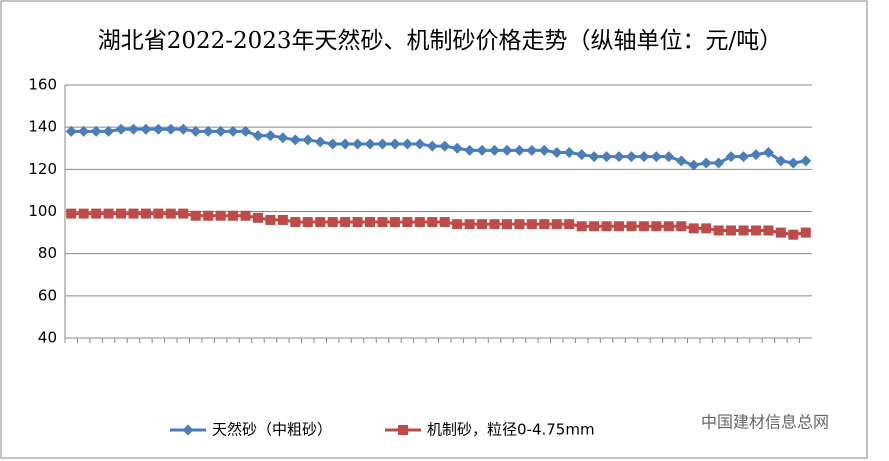 The height and width of the screenshot is (461, 889). What do you see at coordinates (765, 422) in the screenshot?
I see `watermark: 中国建材信息总网` at bounding box center [765, 422].